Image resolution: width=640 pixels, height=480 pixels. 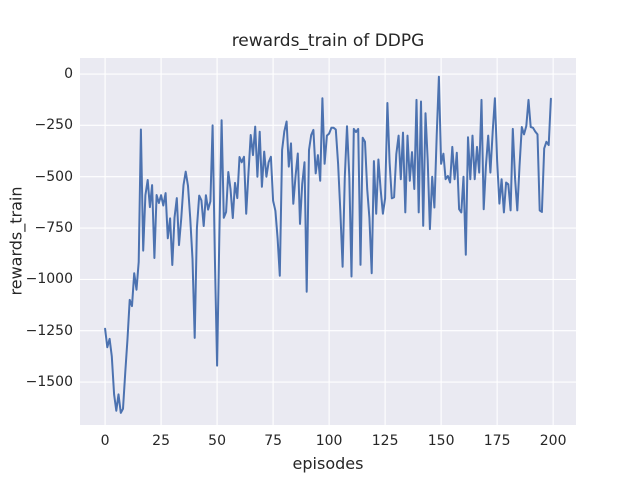 I want to click on x-tick-label: 25, so click(x=161, y=441).